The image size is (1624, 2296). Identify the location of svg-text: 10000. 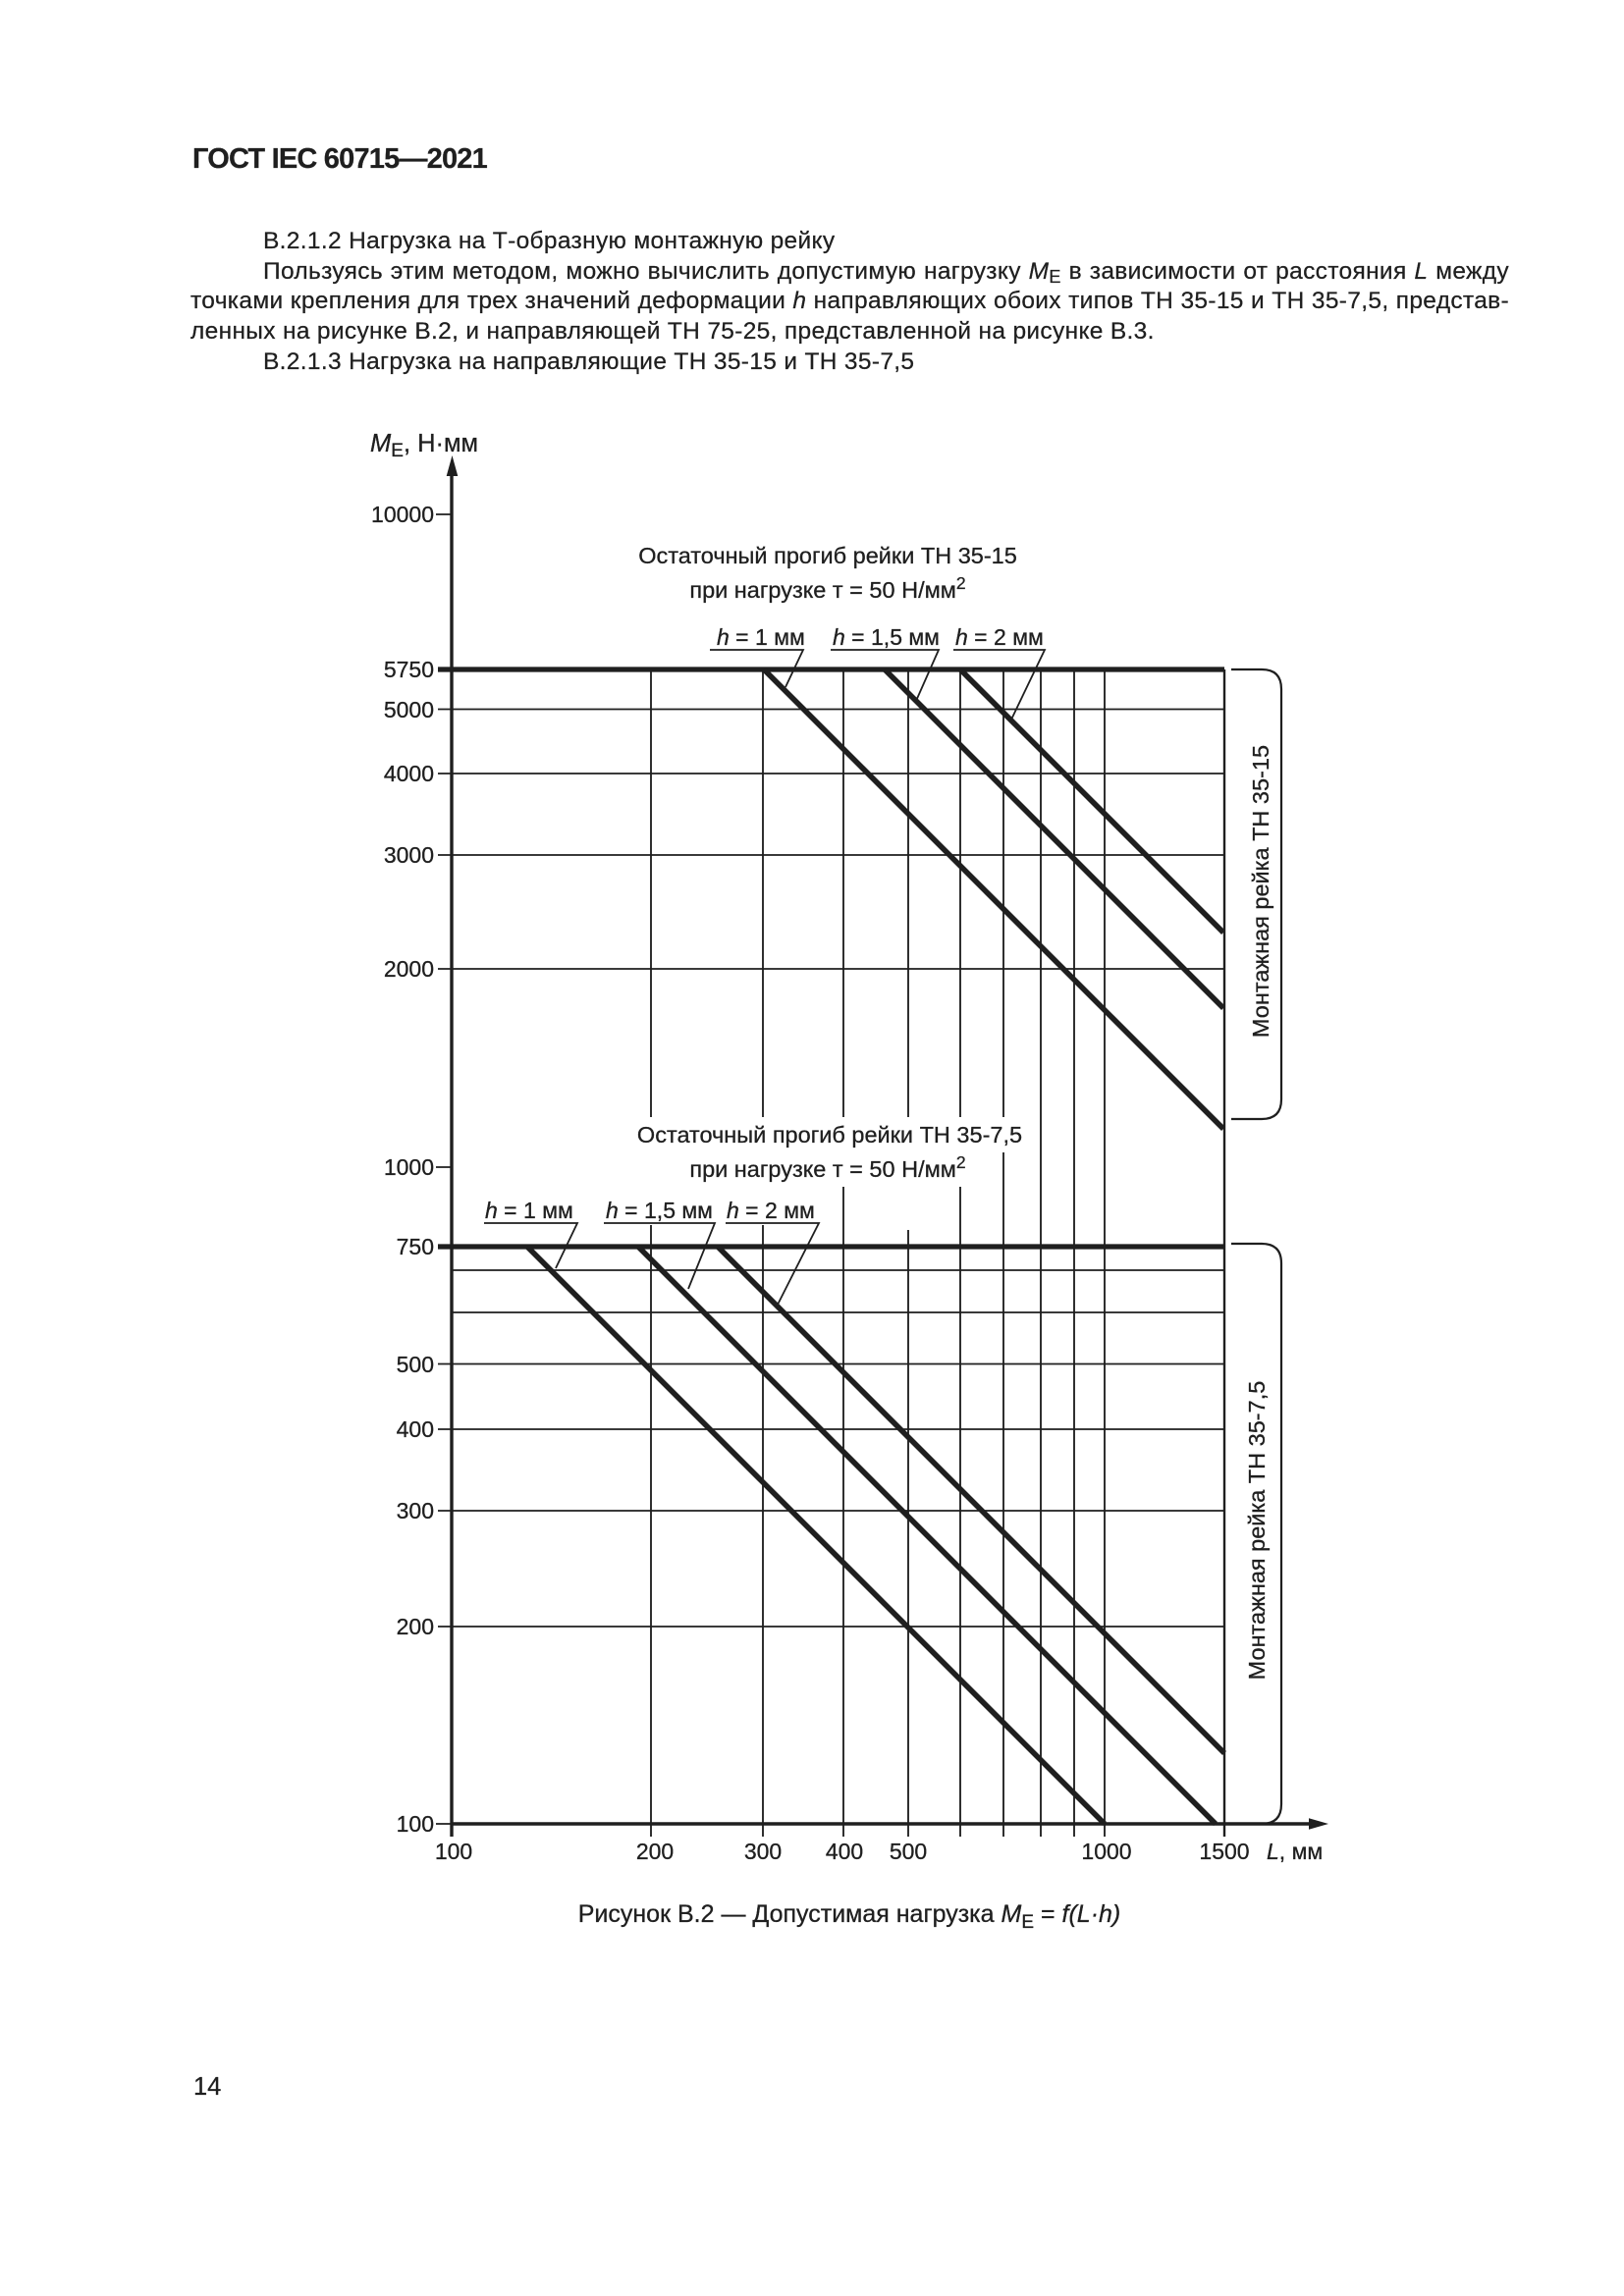
(402, 514).